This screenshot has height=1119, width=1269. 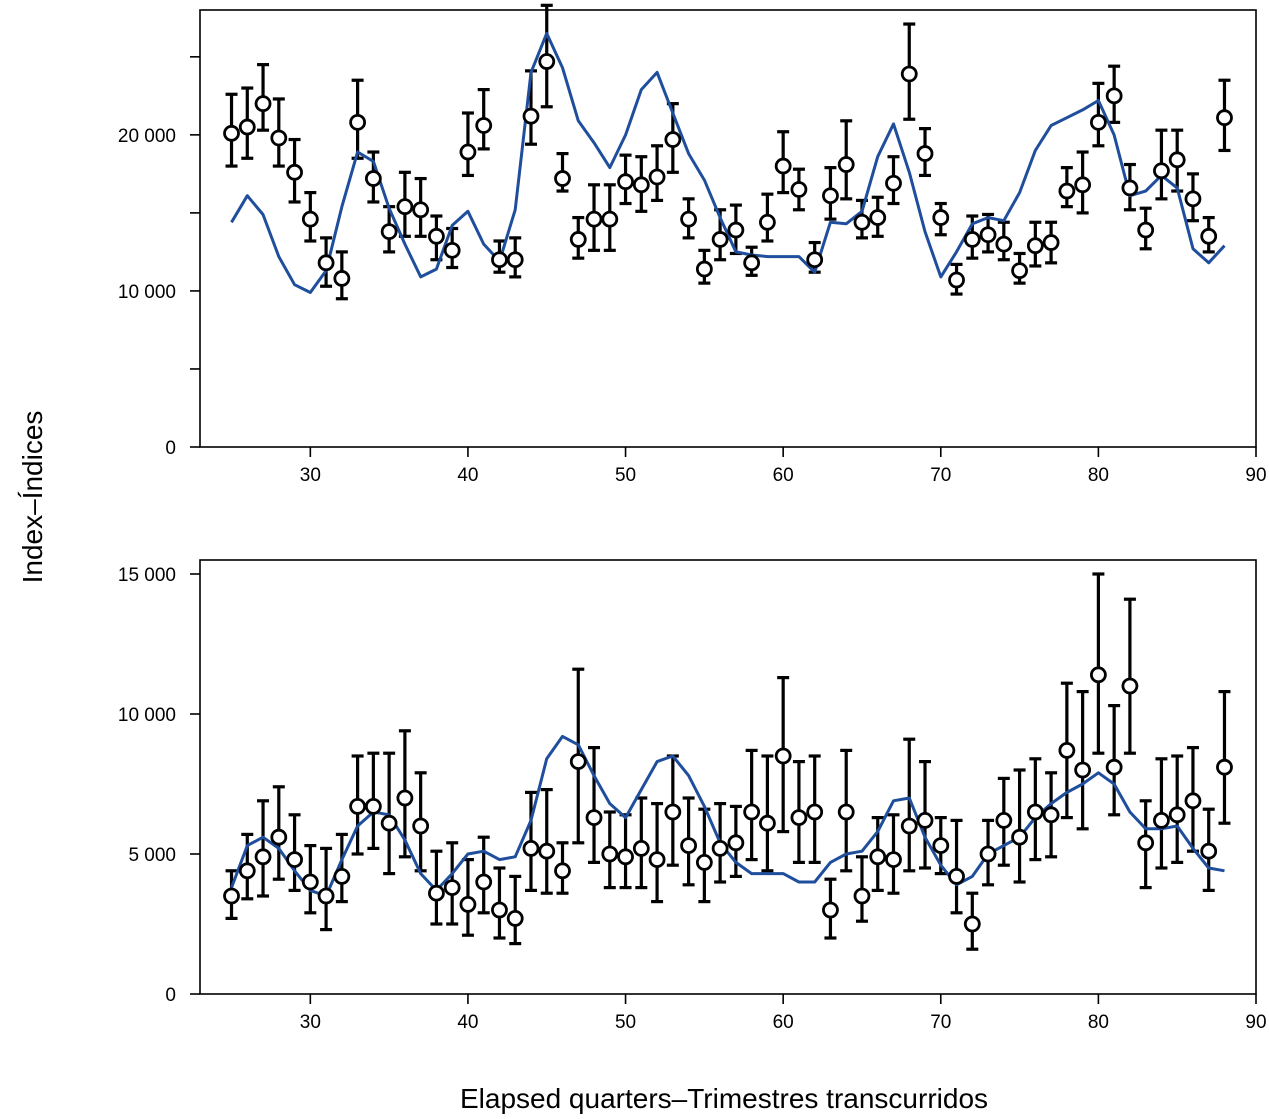 What do you see at coordinates (940, 475) in the screenshot?
I see `x-tick-label: 70` at bounding box center [940, 475].